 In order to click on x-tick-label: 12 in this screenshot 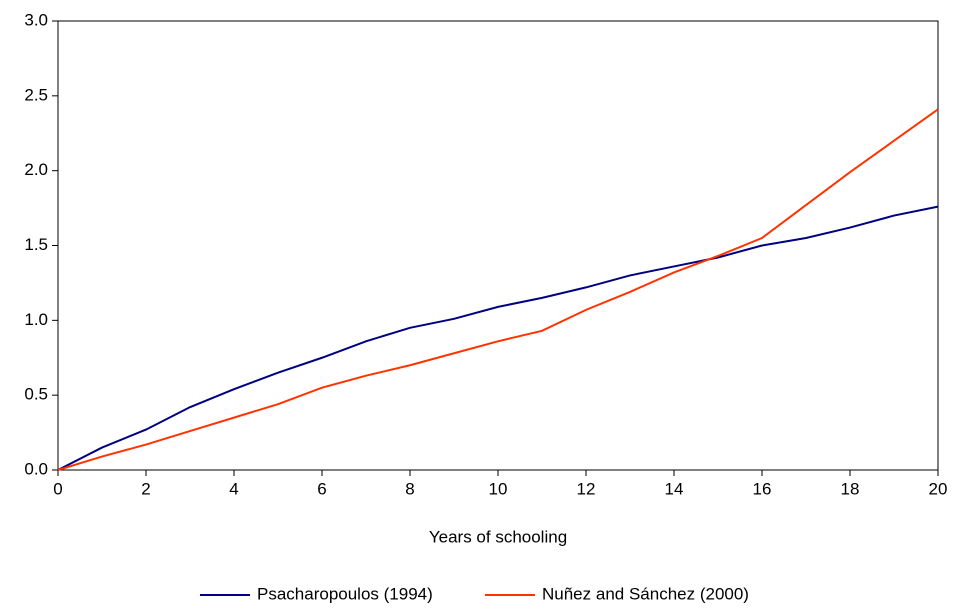, I will do `click(586, 488)`.